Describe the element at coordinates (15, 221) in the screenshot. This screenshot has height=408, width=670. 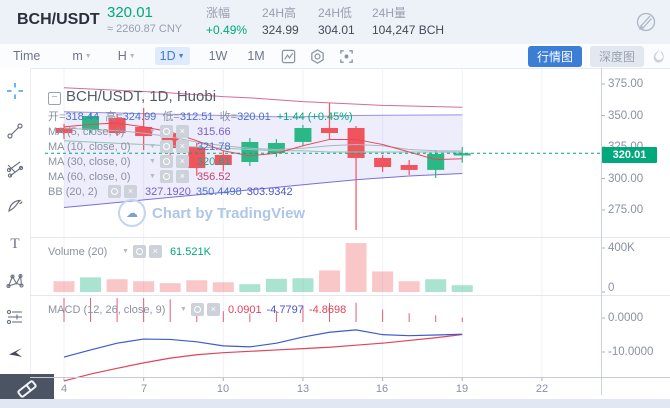
I see `drawing-tools-sidebar` at that location.